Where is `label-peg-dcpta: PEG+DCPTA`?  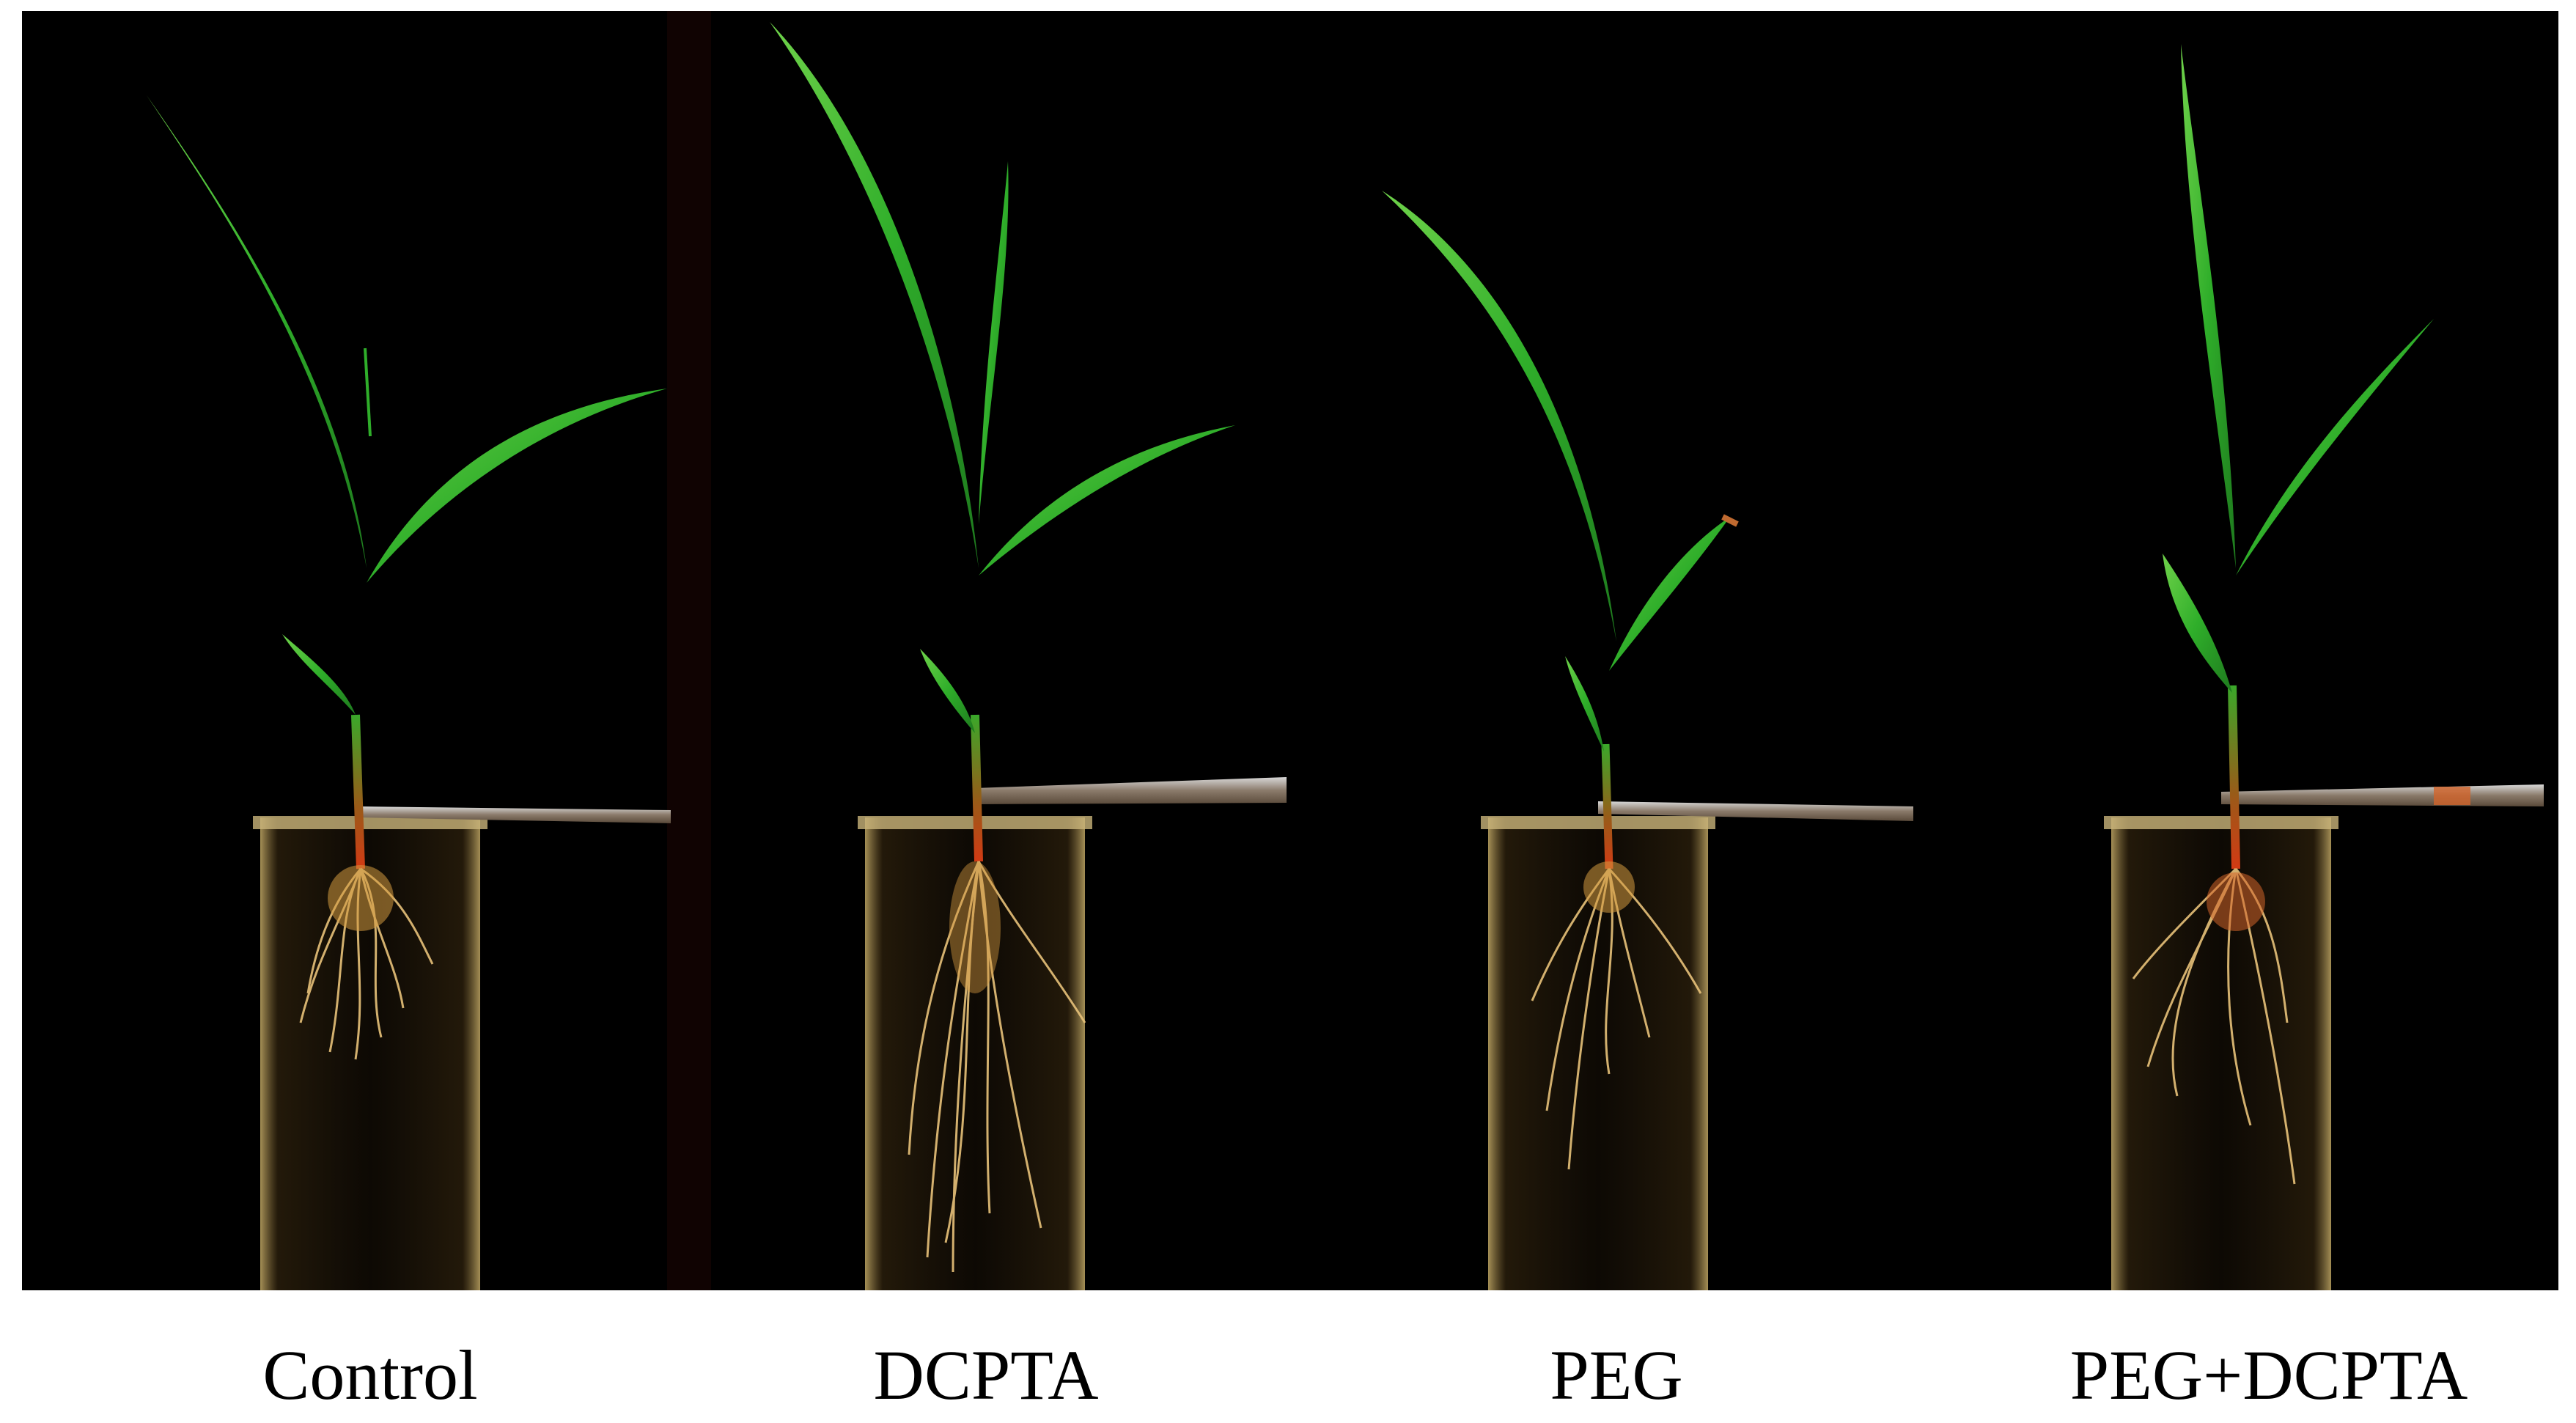
label-peg-dcpta: PEG+DCPTA is located at coordinates (2268, 1375).